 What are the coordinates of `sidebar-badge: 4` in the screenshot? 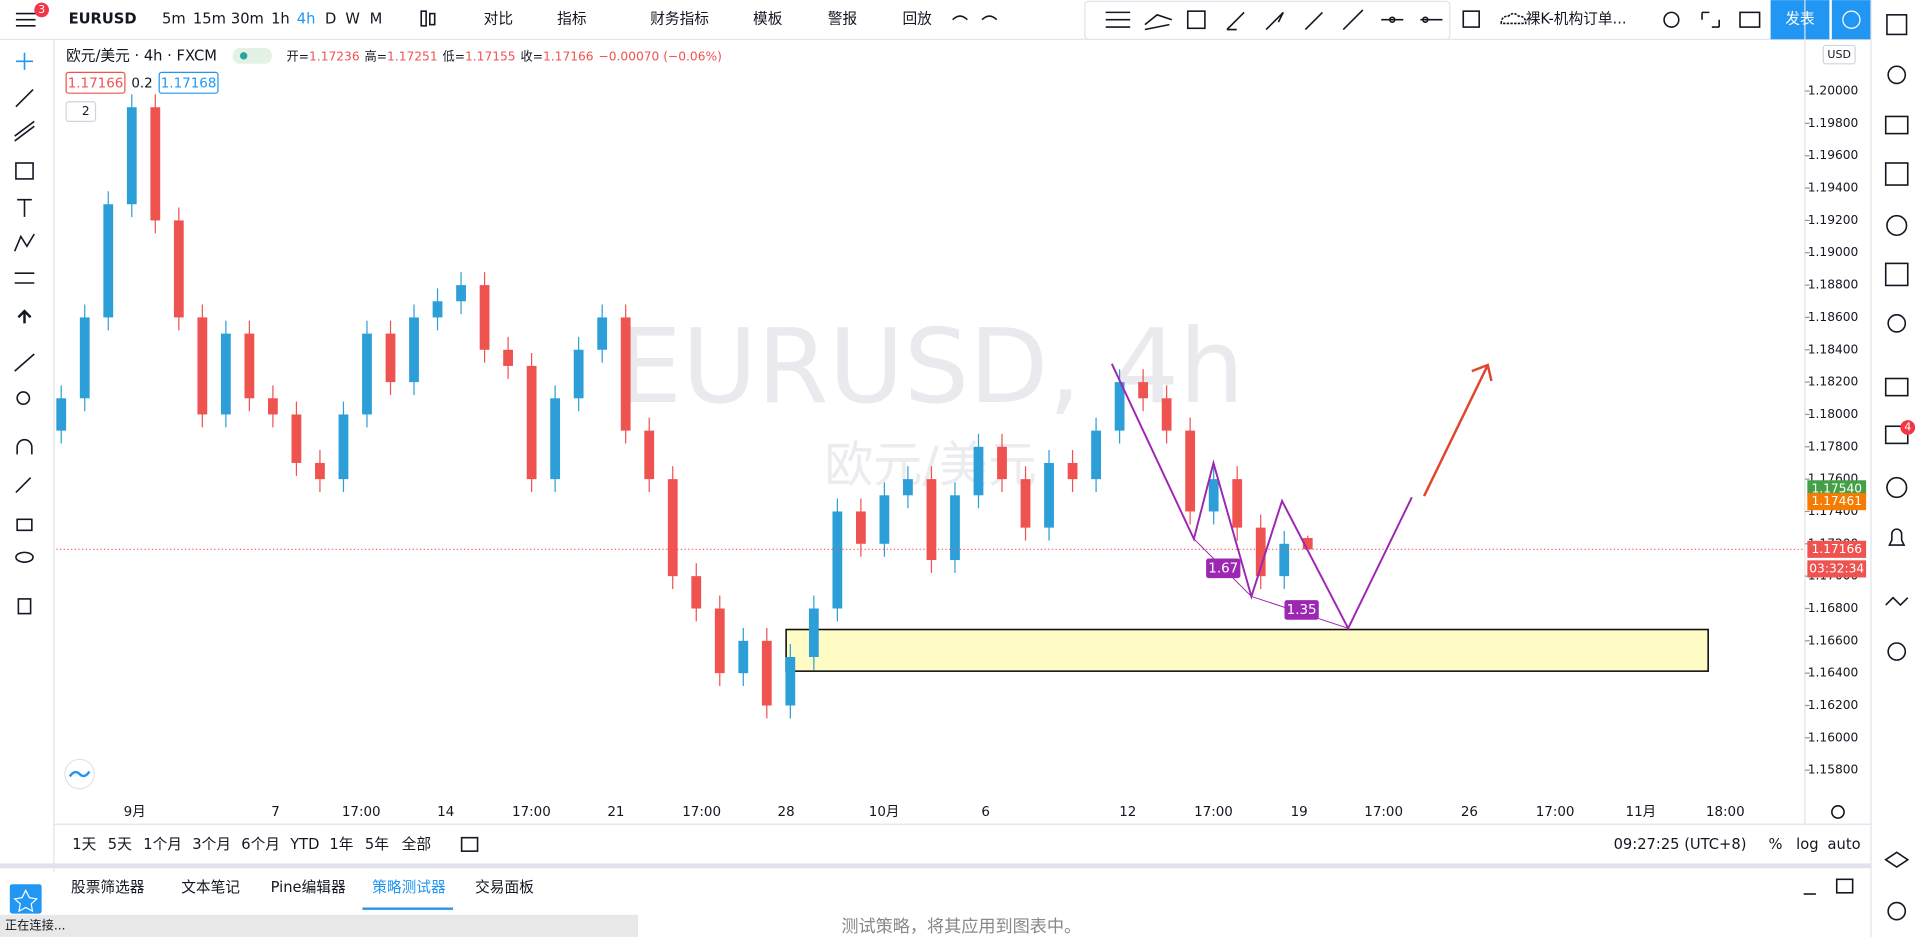 It's located at (1907, 426).